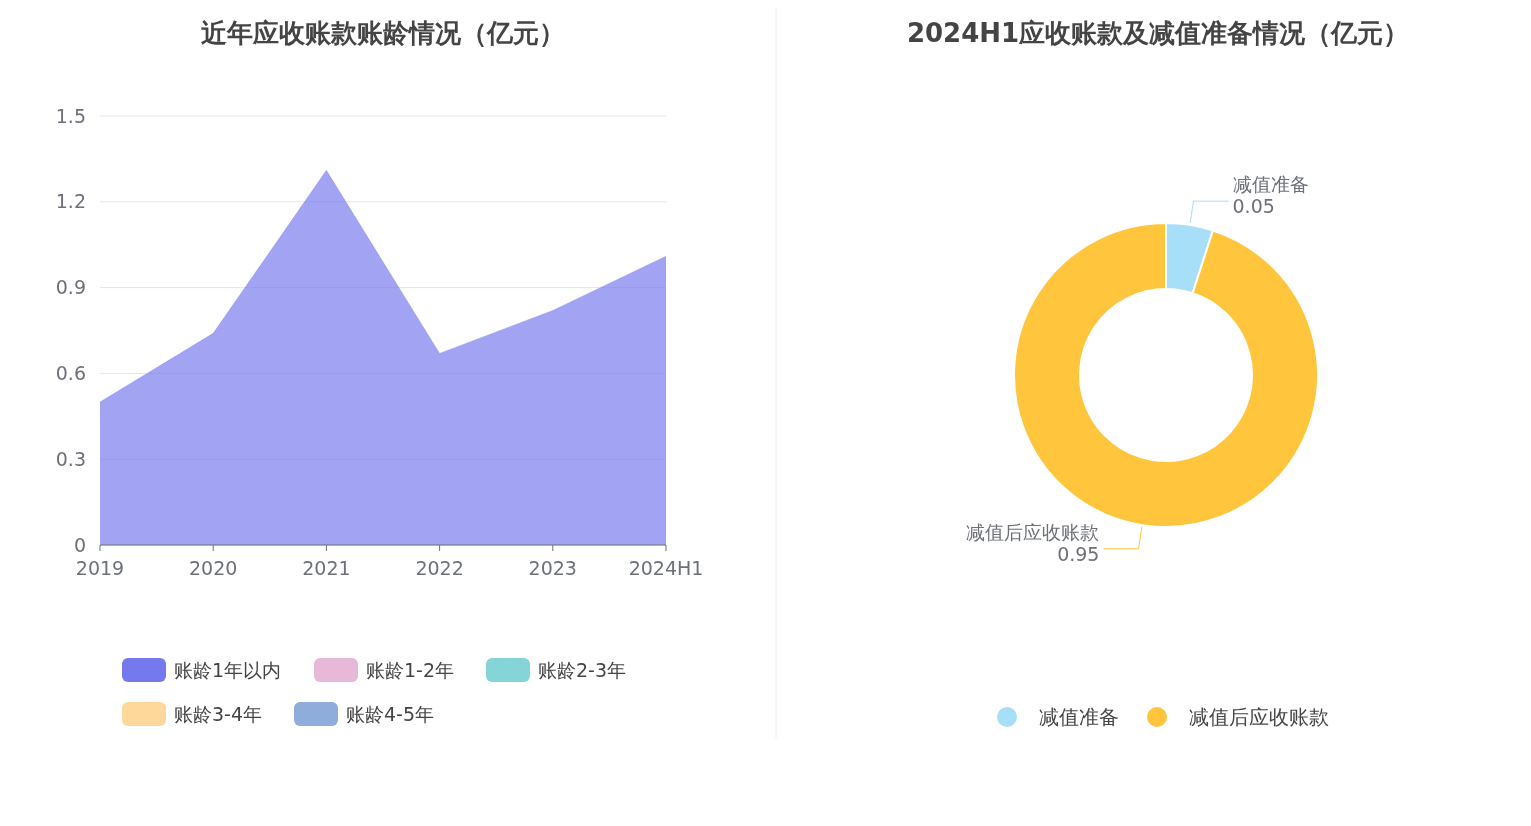  Describe the element at coordinates (439, 568) in the screenshot. I see `x-tick-label: 2022` at that location.